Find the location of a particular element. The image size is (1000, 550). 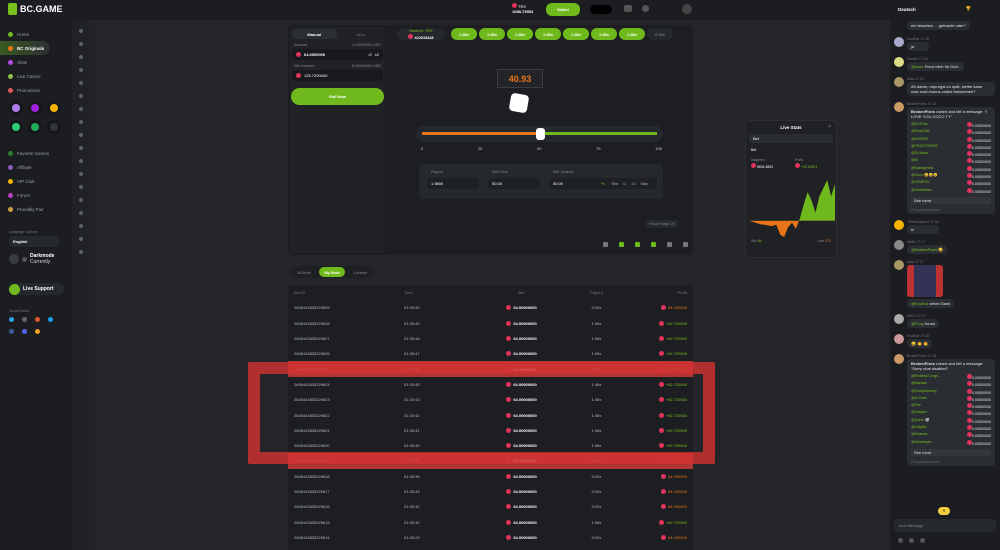

tab-manual: Manual is located at coordinates (314, 34).